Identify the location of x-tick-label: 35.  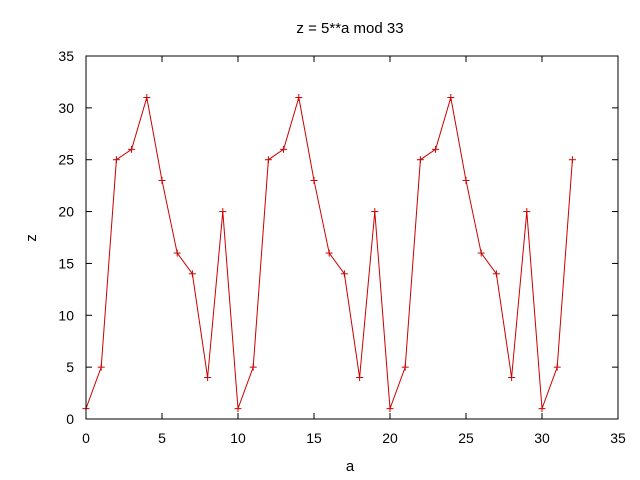
(618, 438).